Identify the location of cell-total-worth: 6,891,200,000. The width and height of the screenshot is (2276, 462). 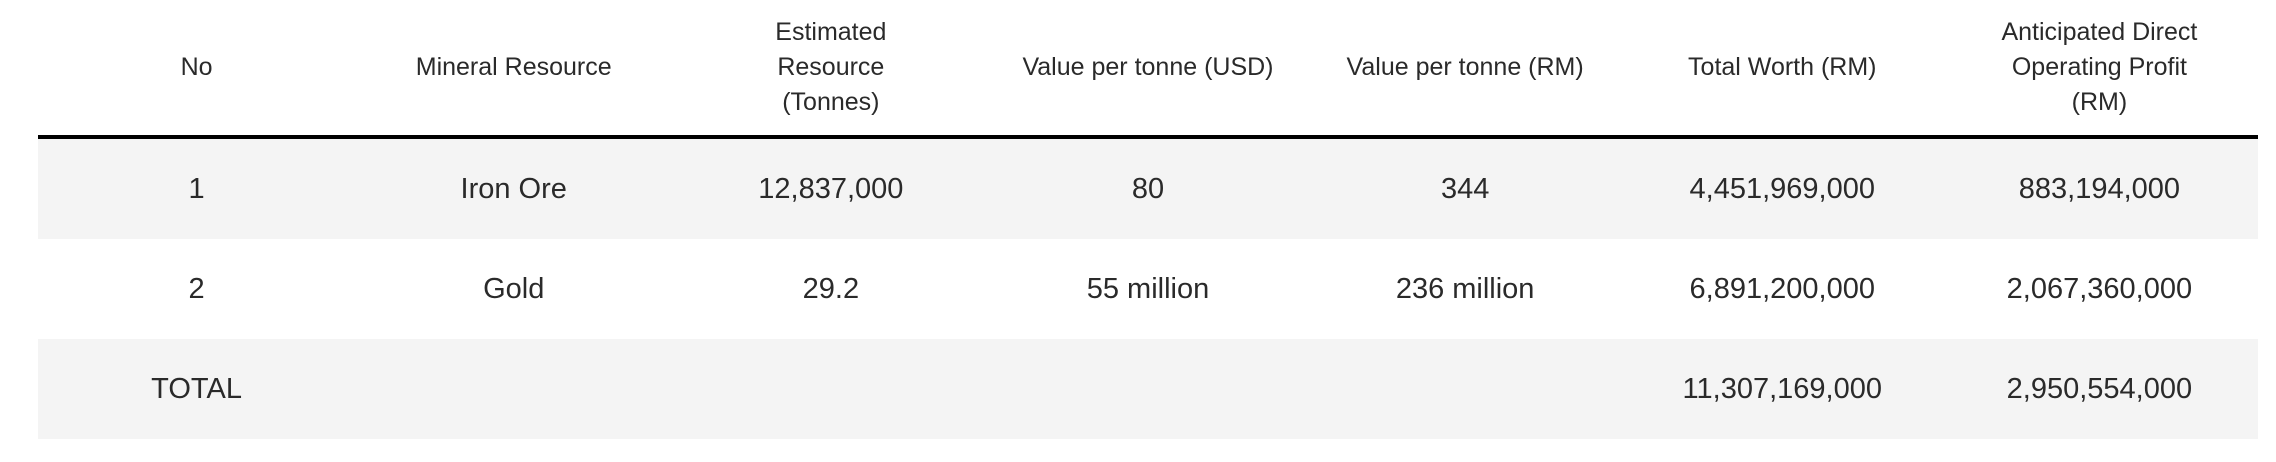
(1782, 288).